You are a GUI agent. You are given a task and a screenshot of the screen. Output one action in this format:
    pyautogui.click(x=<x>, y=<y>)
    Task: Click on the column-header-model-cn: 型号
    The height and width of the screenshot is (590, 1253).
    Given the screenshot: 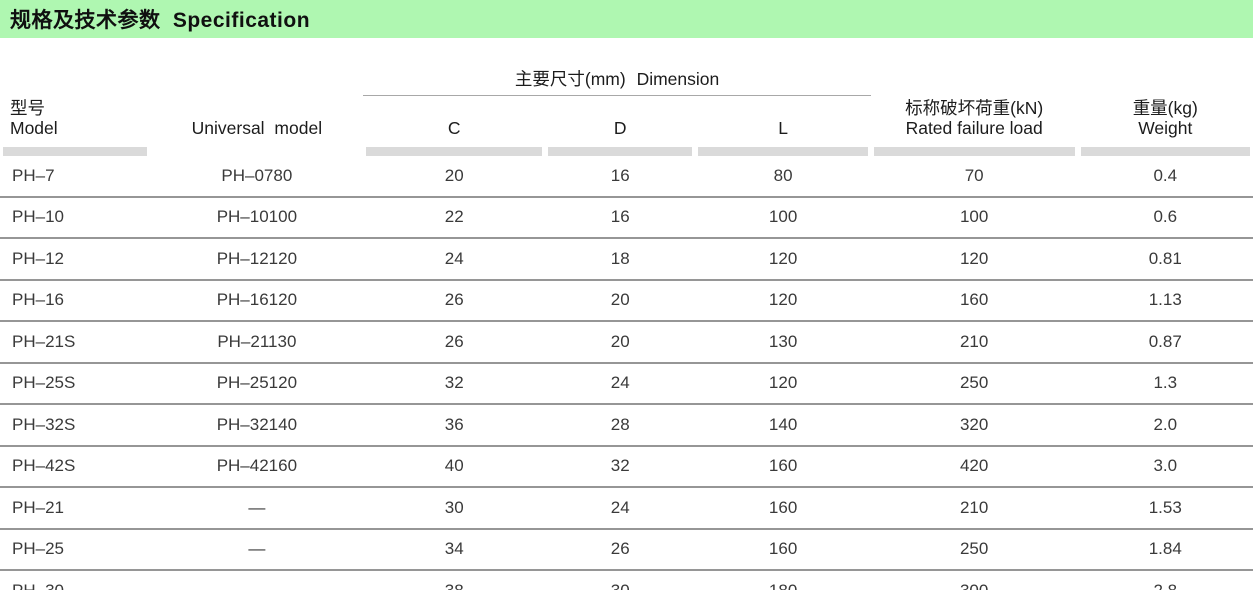 What is the action you would take?
    pyautogui.click(x=27, y=107)
    